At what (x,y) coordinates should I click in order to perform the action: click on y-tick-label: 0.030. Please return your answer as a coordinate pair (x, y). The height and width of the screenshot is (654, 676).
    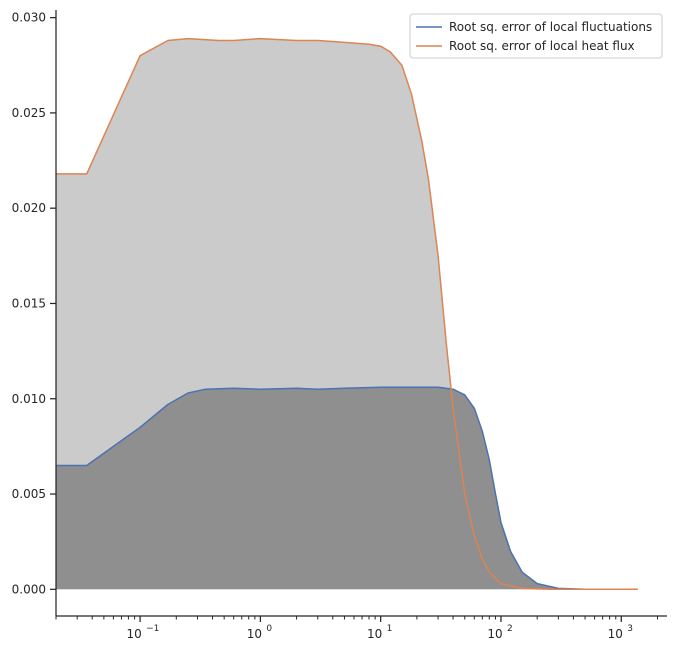
    Looking at the image, I should click on (29, 18).